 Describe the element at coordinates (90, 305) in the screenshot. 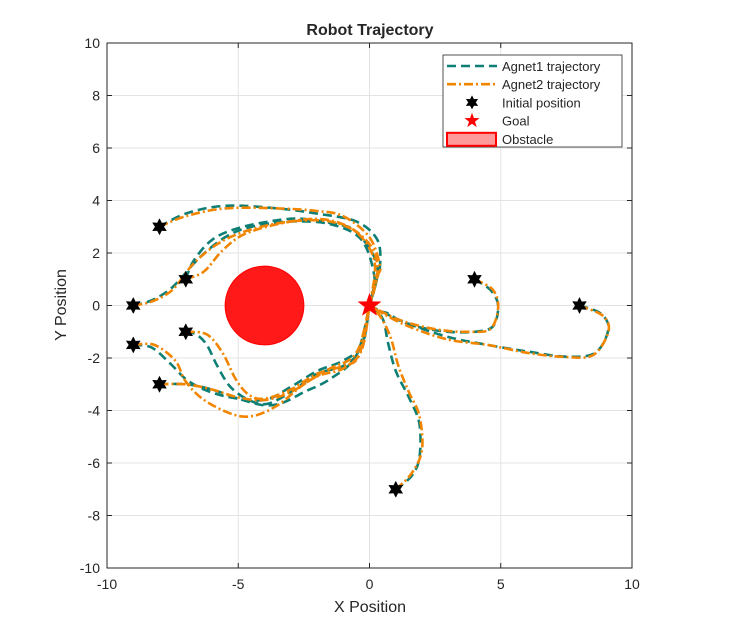

I see `y-tick-labels: -10 -8 -6 -4 -2 0 2 4 6 8 10` at that location.